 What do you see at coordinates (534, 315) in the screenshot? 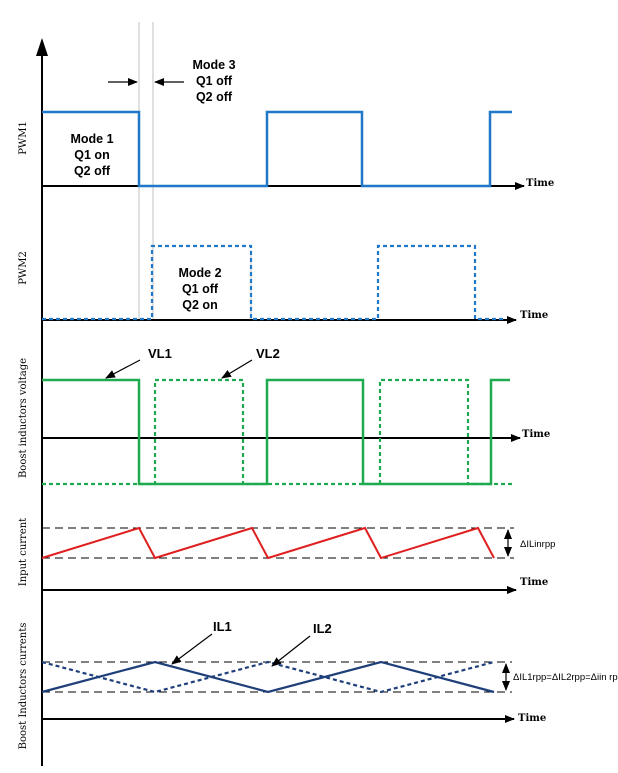
I see `pwm2-time-label: Time` at bounding box center [534, 315].